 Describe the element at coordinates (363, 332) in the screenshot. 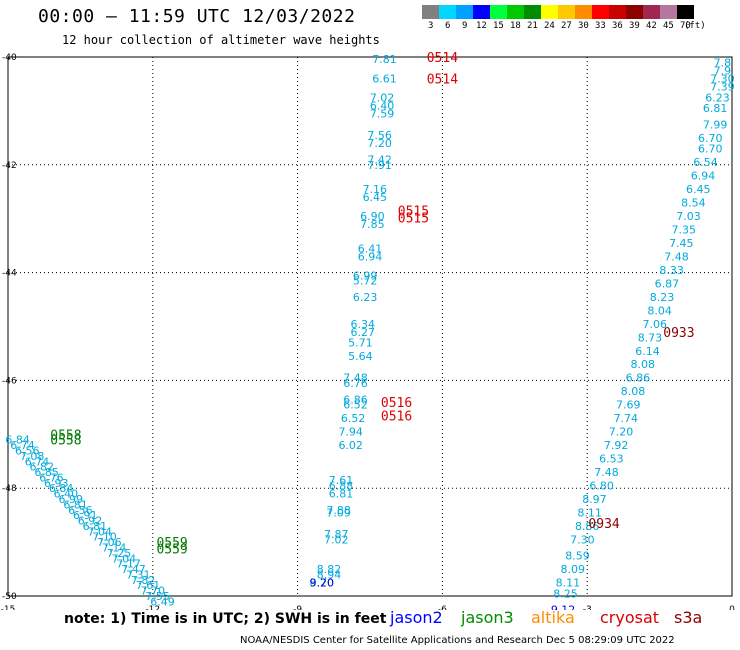

I see `swh-value: 6.27` at that location.